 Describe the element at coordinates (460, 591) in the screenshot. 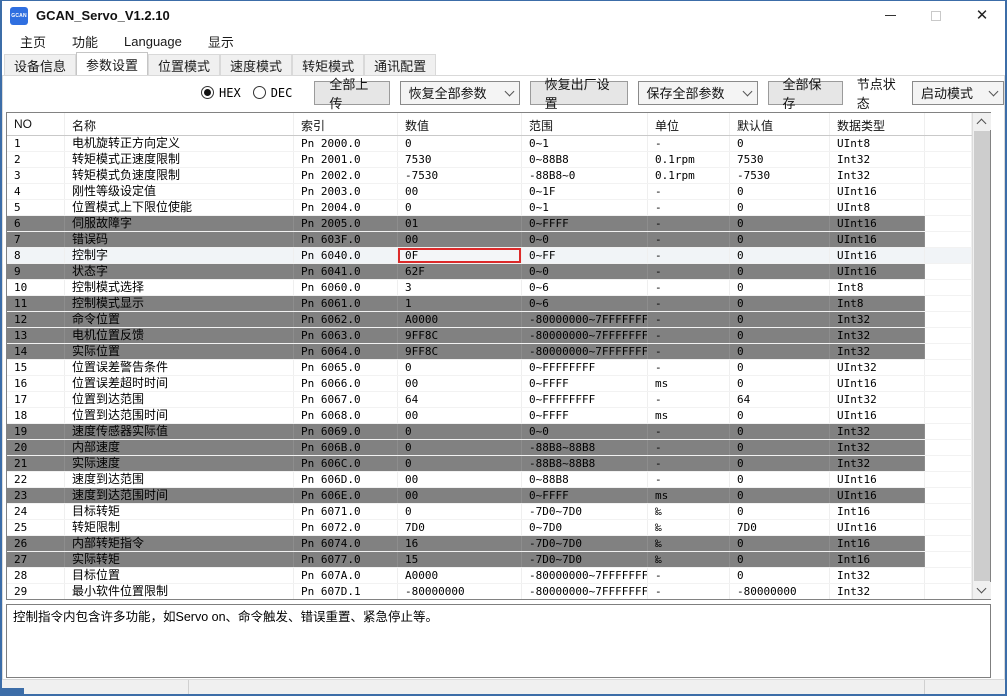

I see `cell-value: -80000000` at that location.